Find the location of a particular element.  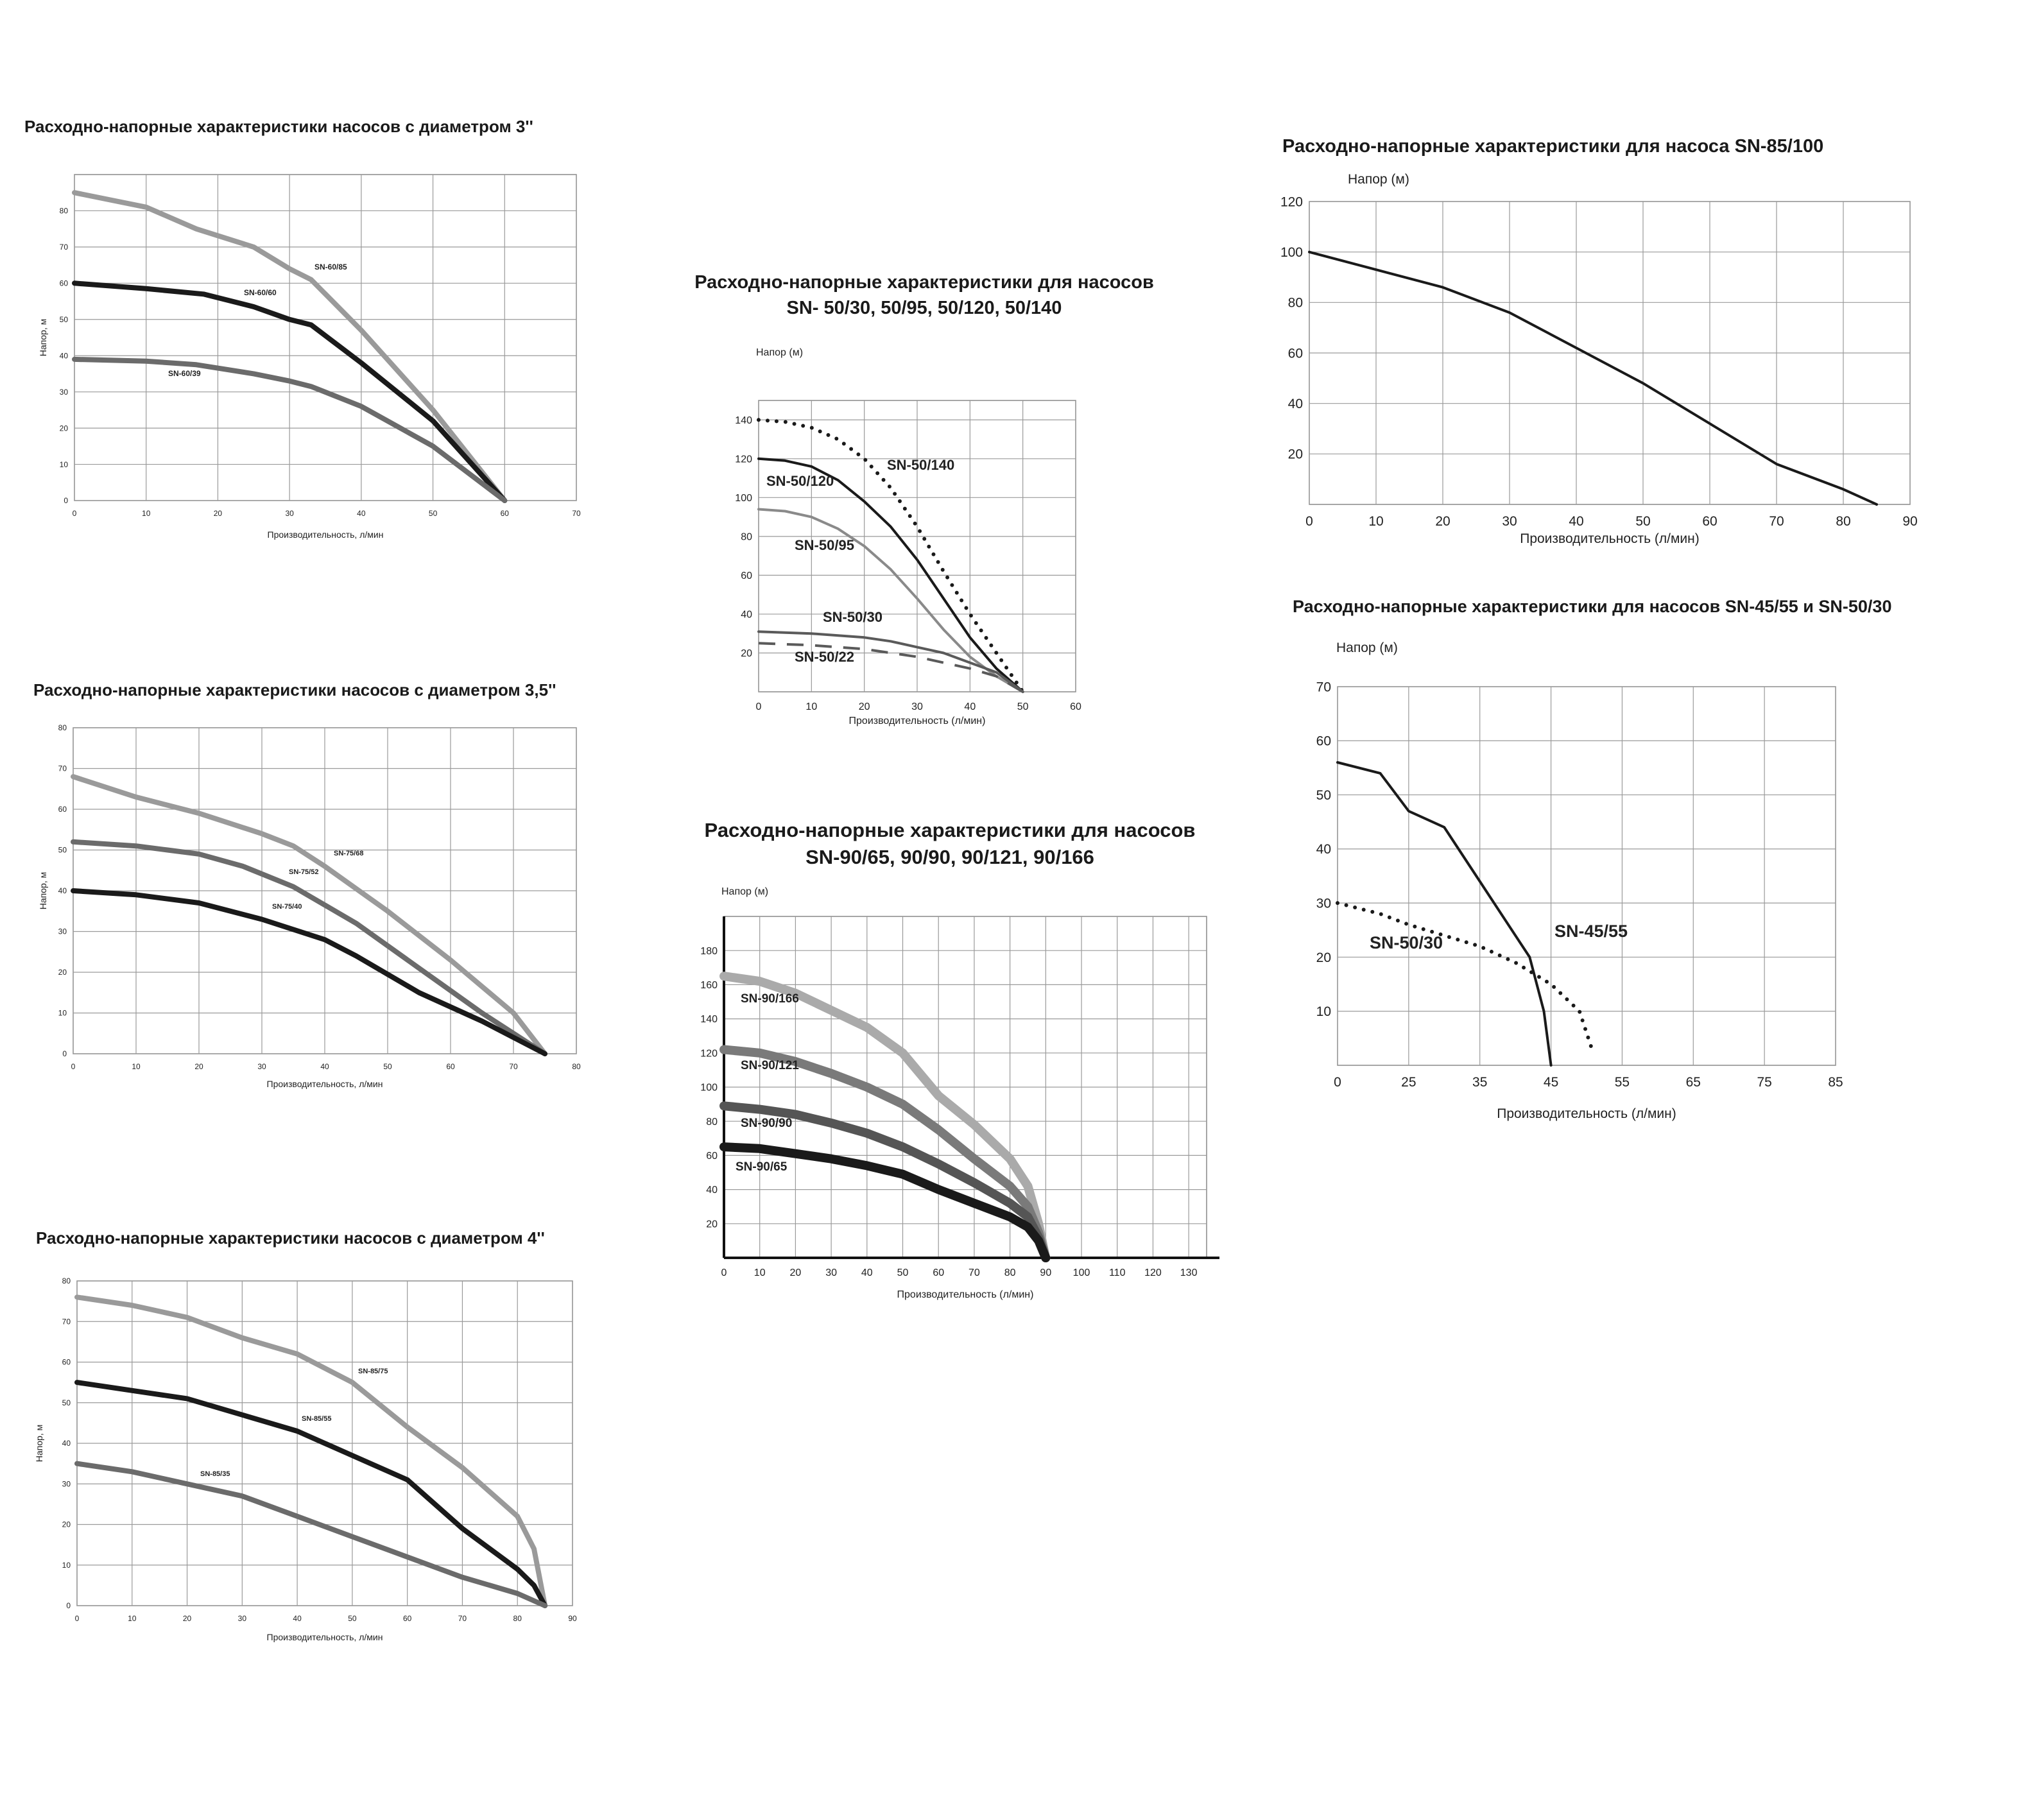

y-axis-label: Напор (м) is located at coordinates (779, 352).